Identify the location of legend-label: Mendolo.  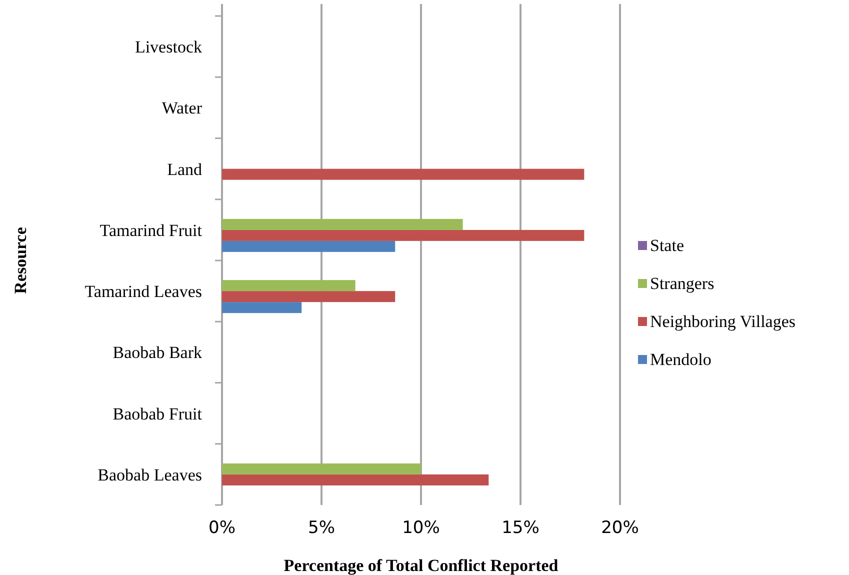
(681, 359).